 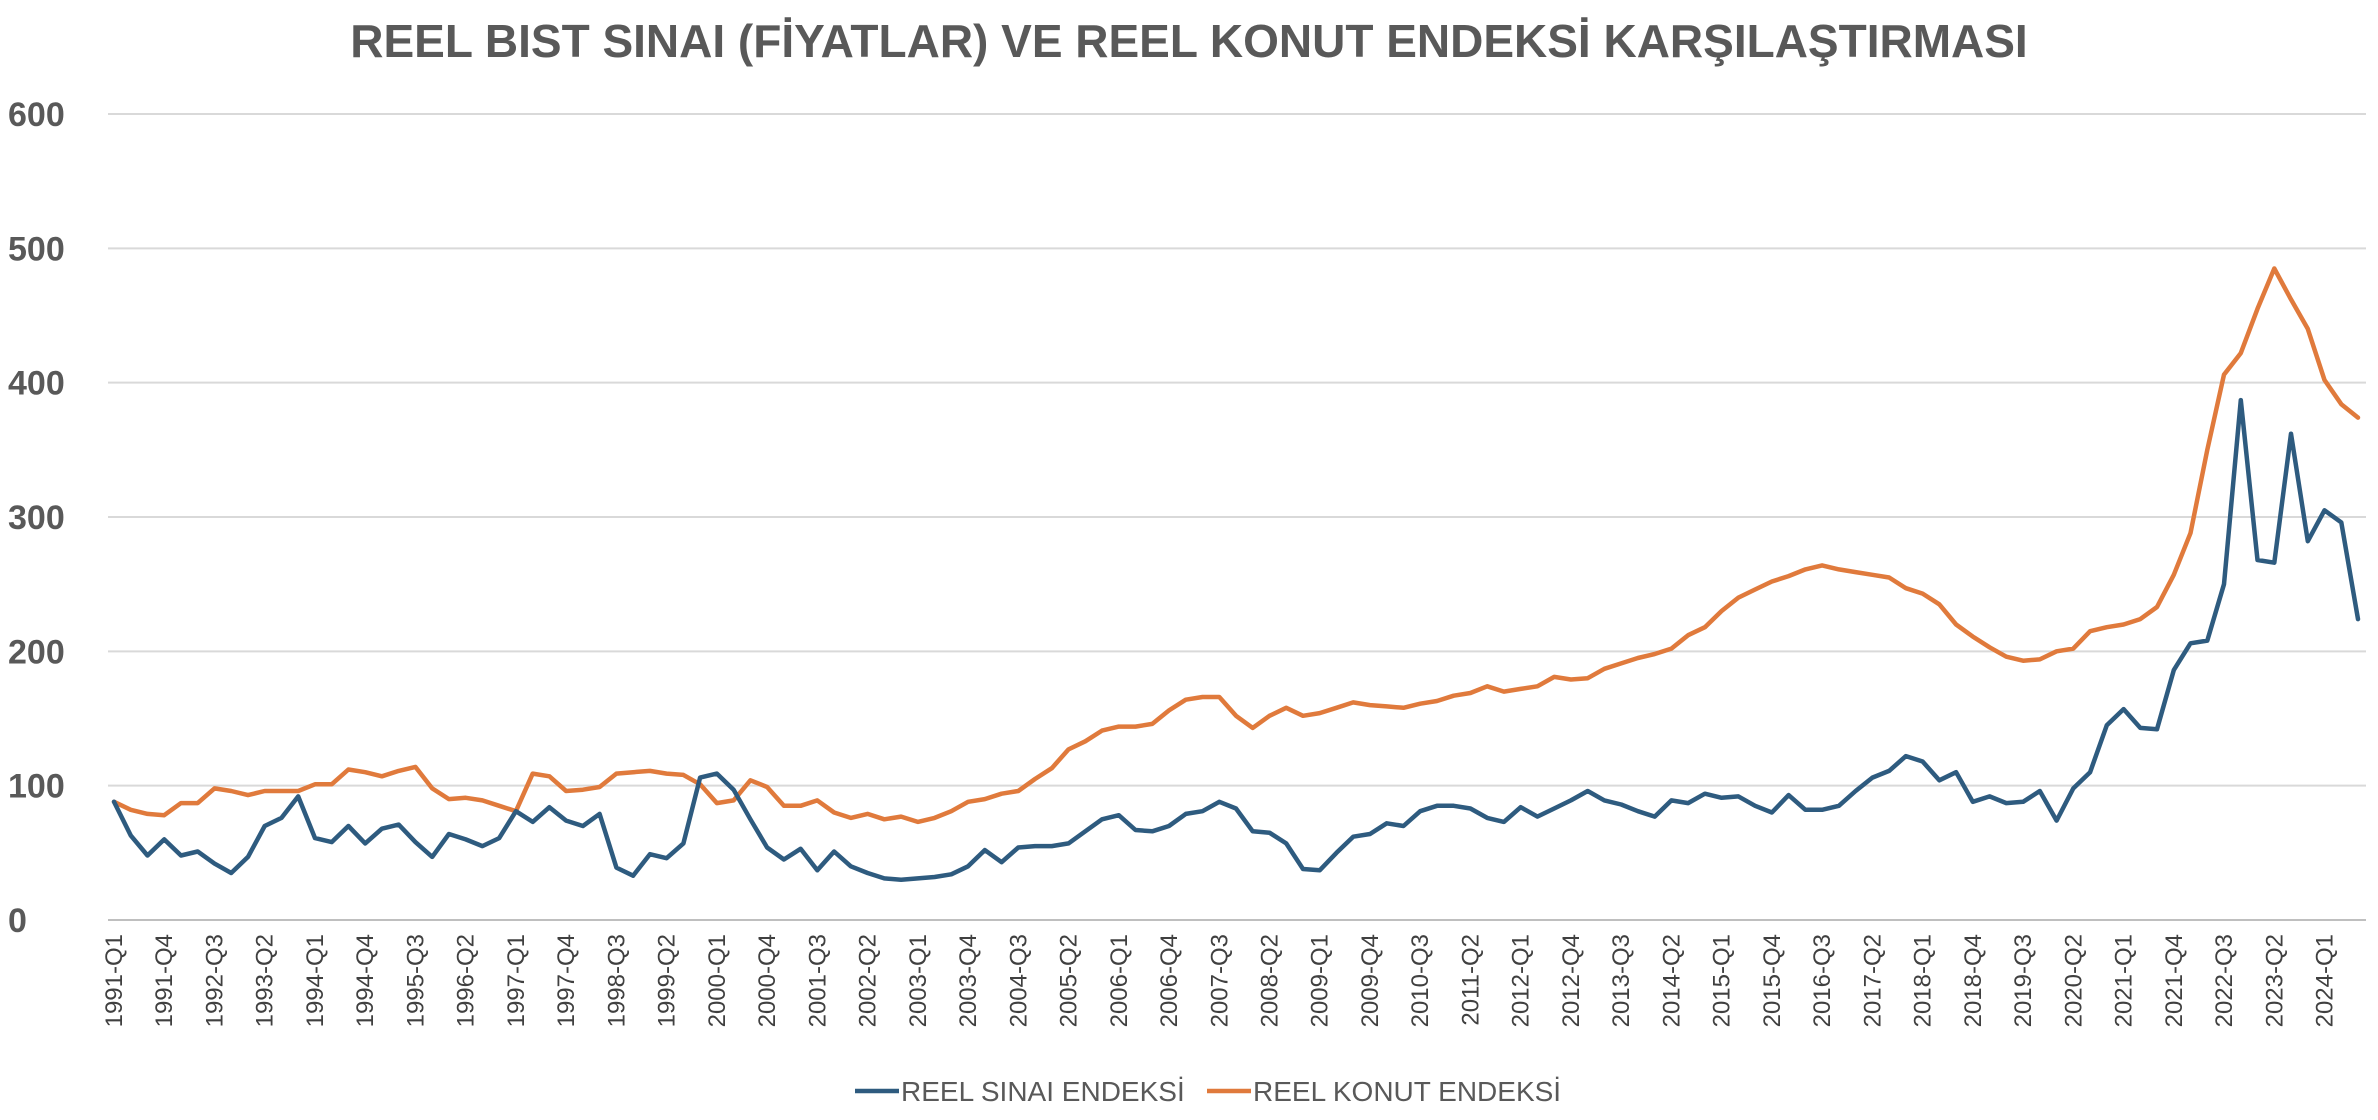 I want to click on x-tick: 2006-Q4, so click(x=1169, y=980).